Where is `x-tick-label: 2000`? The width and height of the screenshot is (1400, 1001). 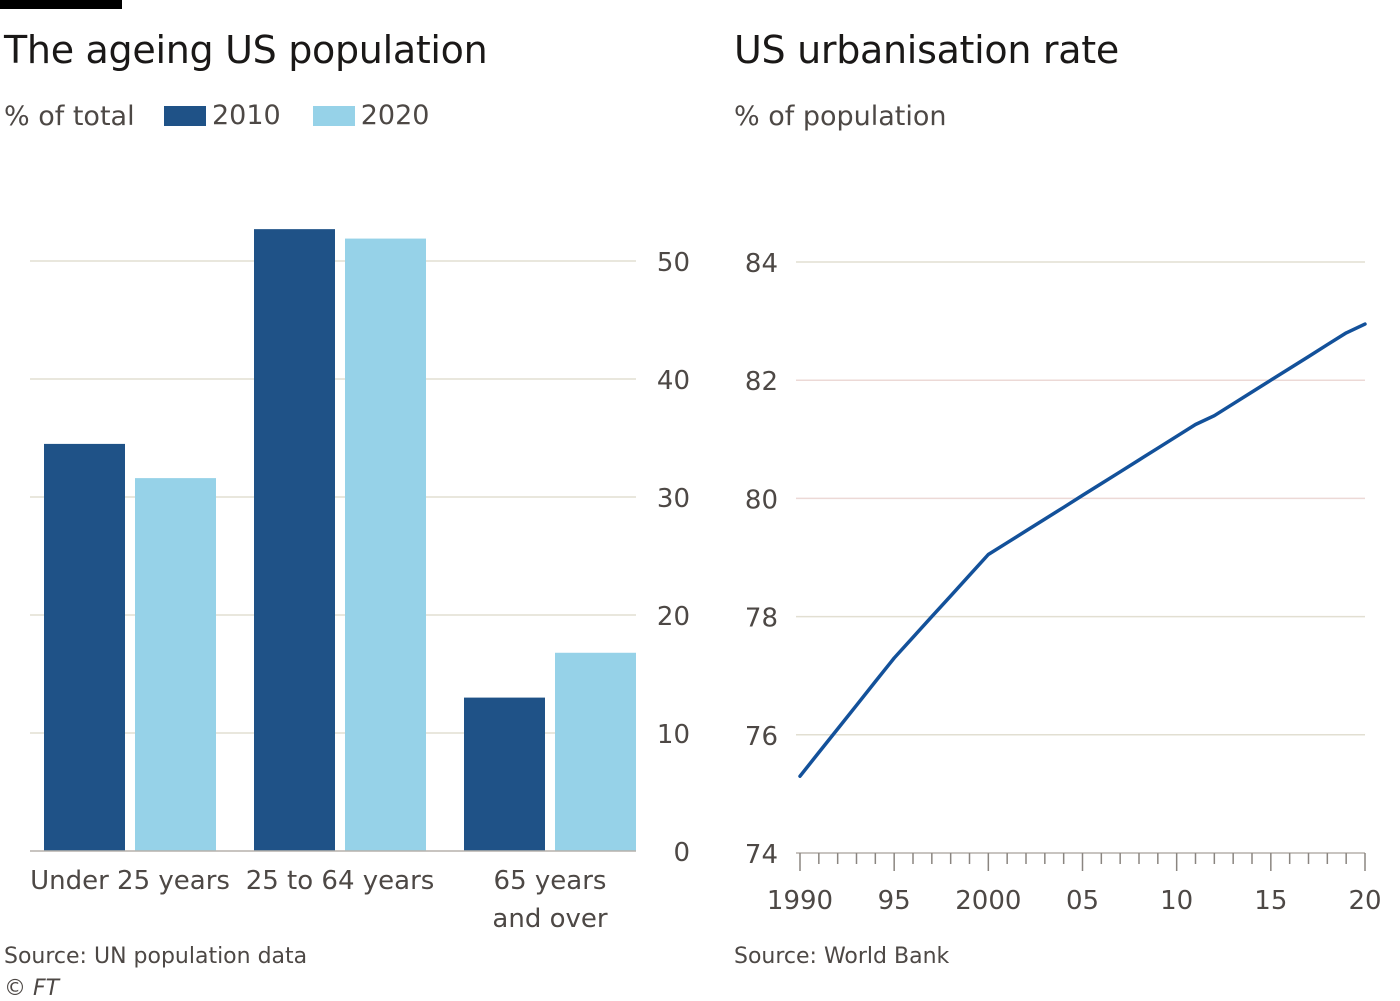 x-tick-label: 2000 is located at coordinates (988, 901).